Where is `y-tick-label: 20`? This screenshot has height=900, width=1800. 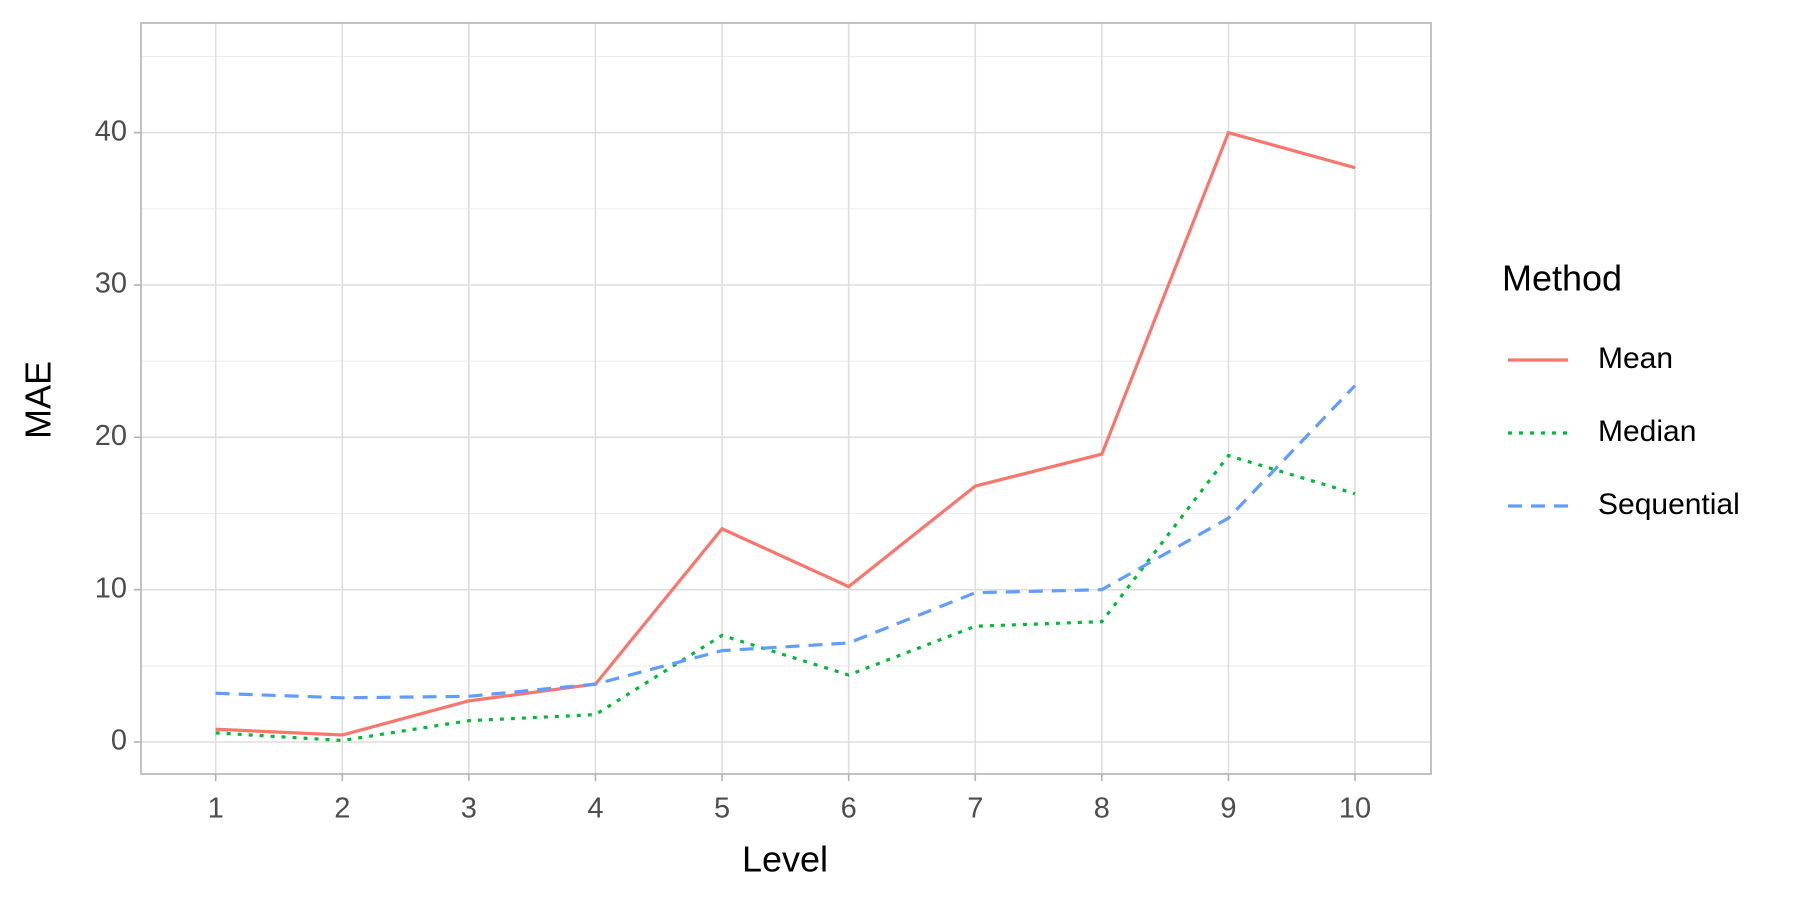
y-tick-label: 20 is located at coordinates (111, 436).